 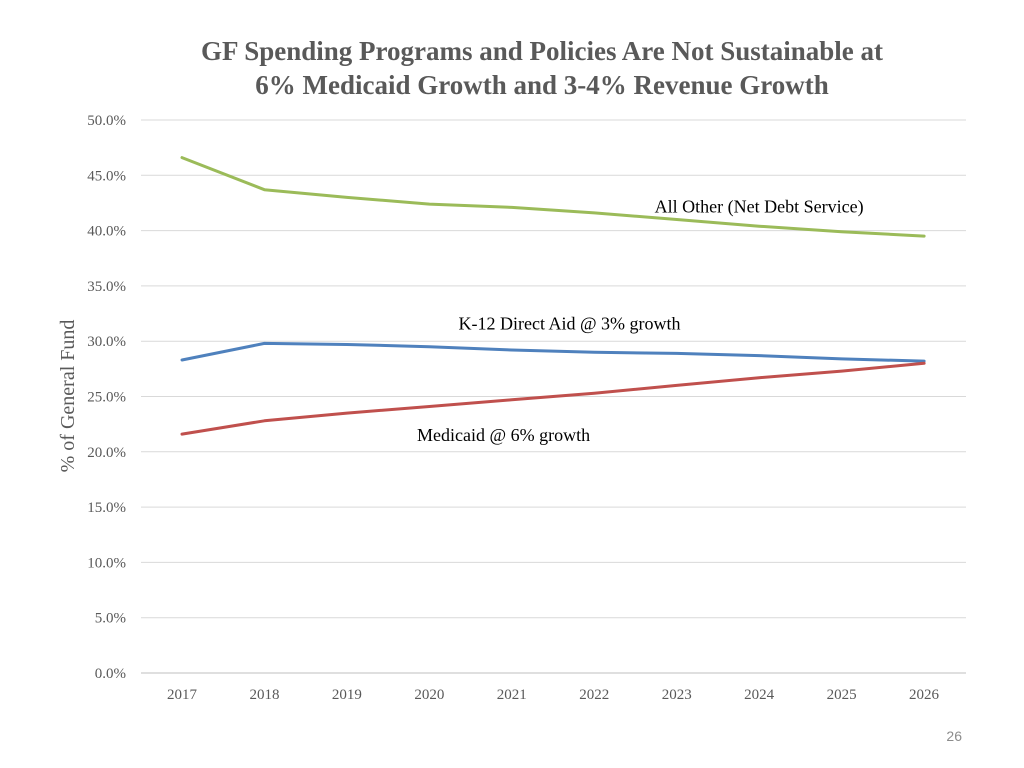 I want to click on x-tick-label: 2018, so click(x=264, y=695).